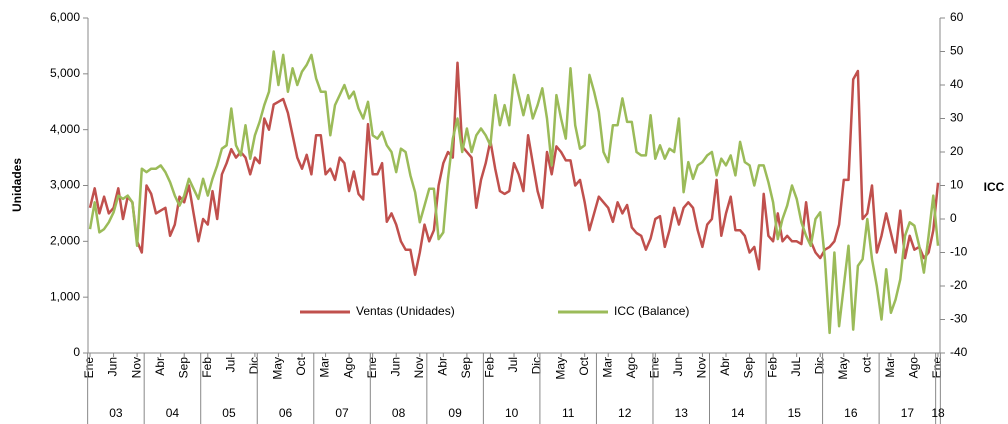 The width and height of the screenshot is (1008, 424). What do you see at coordinates (65, 296) in the screenshot?
I see `y-tick-label: 1,000` at bounding box center [65, 296].